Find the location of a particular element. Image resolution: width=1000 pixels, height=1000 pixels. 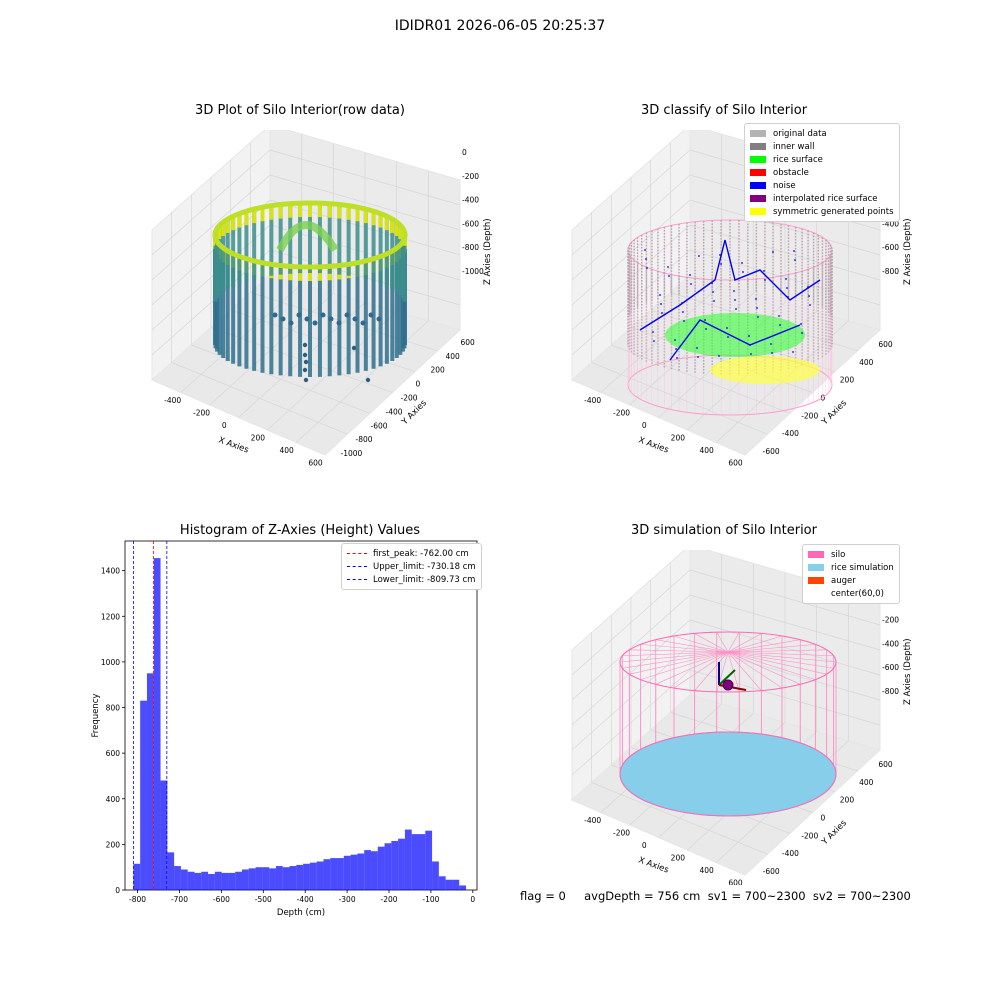

z-tick-label: -200 is located at coordinates (890, 620).